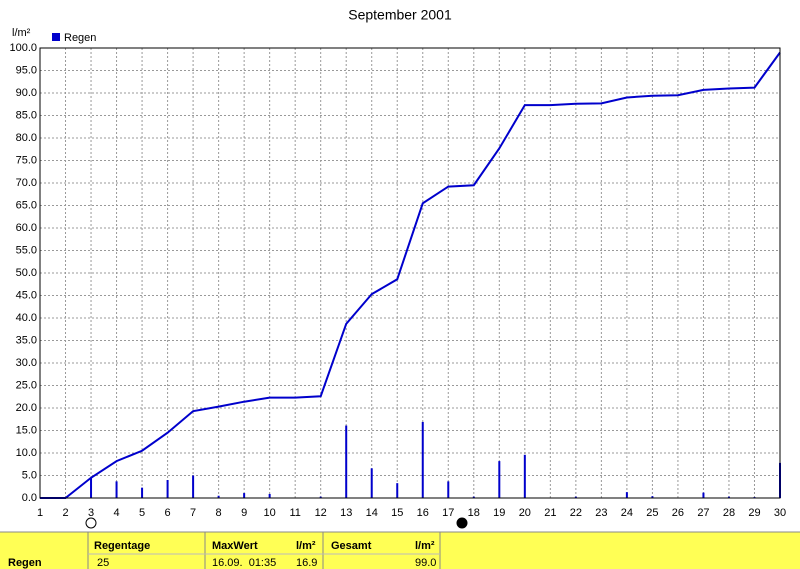 The image size is (800, 569). I want to click on y-tick-label: 95.0, so click(26, 70).